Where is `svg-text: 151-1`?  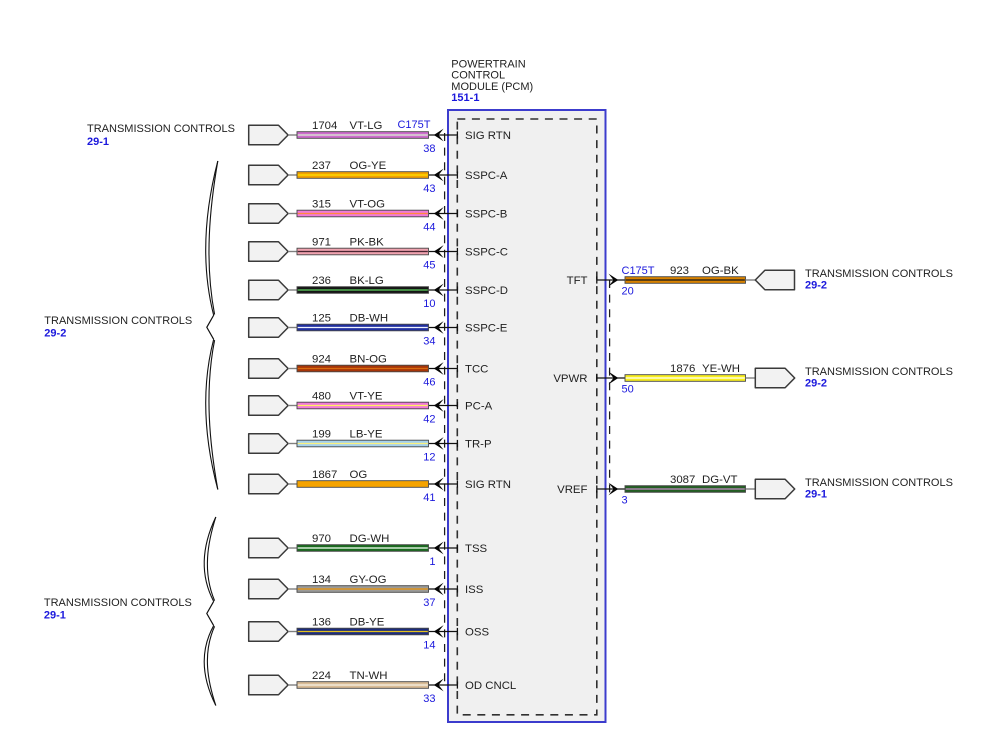 svg-text: 151-1 is located at coordinates (465, 98).